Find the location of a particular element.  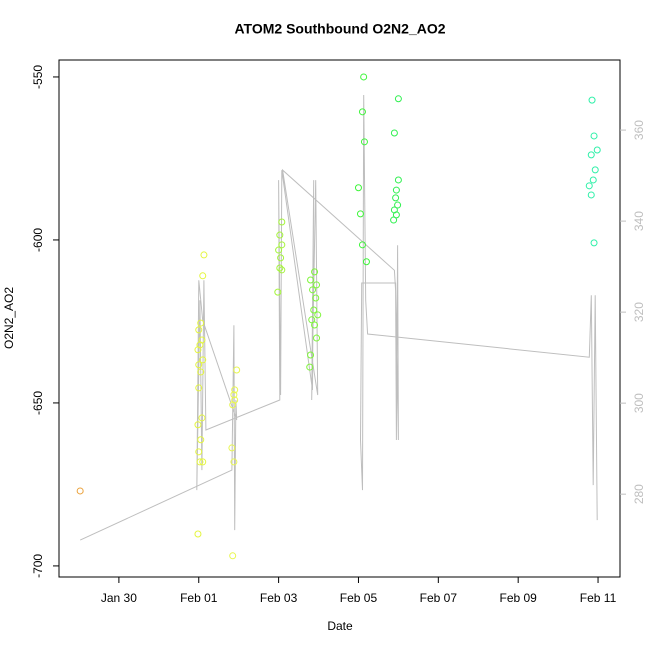

y-tick-label: -650 is located at coordinates (38, 403).